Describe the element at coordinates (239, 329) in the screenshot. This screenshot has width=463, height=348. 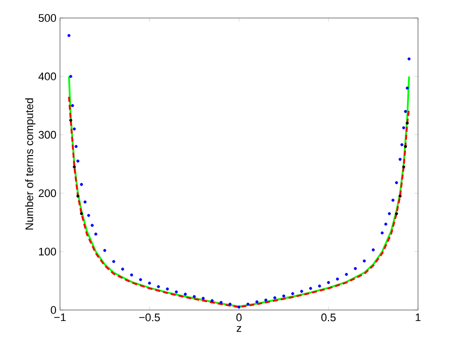
I see `x-axis-title: z` at that location.